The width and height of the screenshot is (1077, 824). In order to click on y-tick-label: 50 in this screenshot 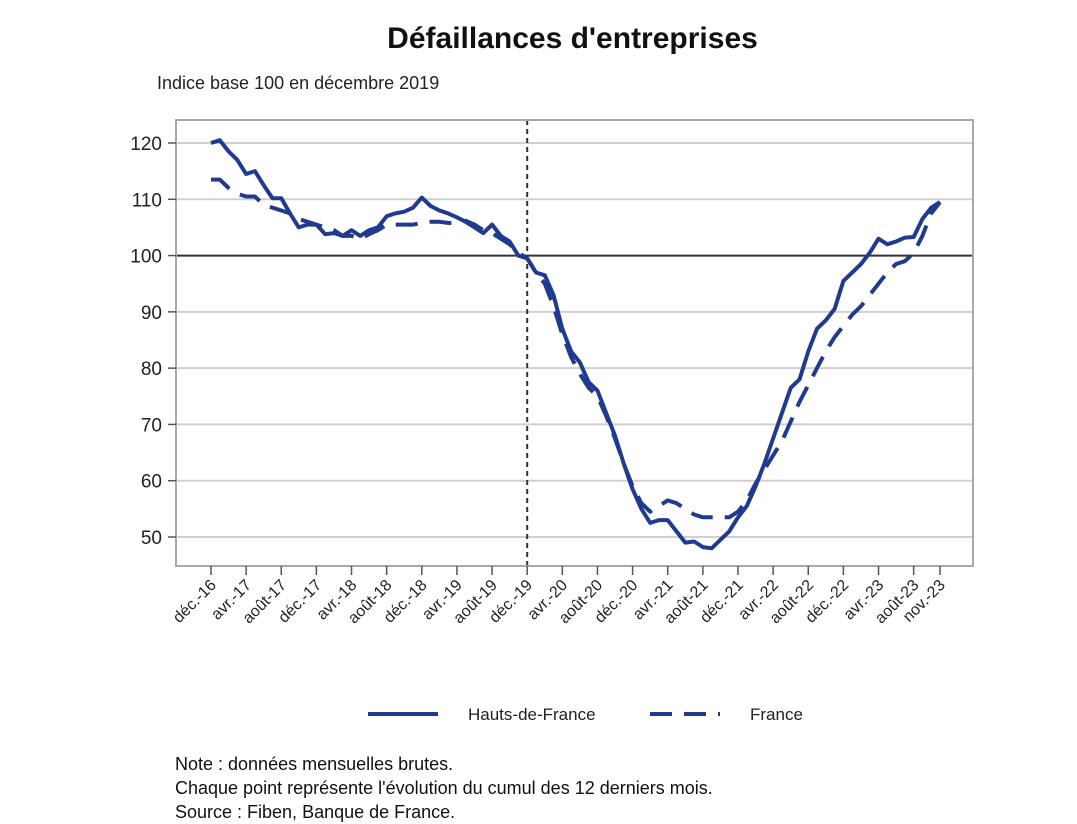, I will do `click(151, 538)`.